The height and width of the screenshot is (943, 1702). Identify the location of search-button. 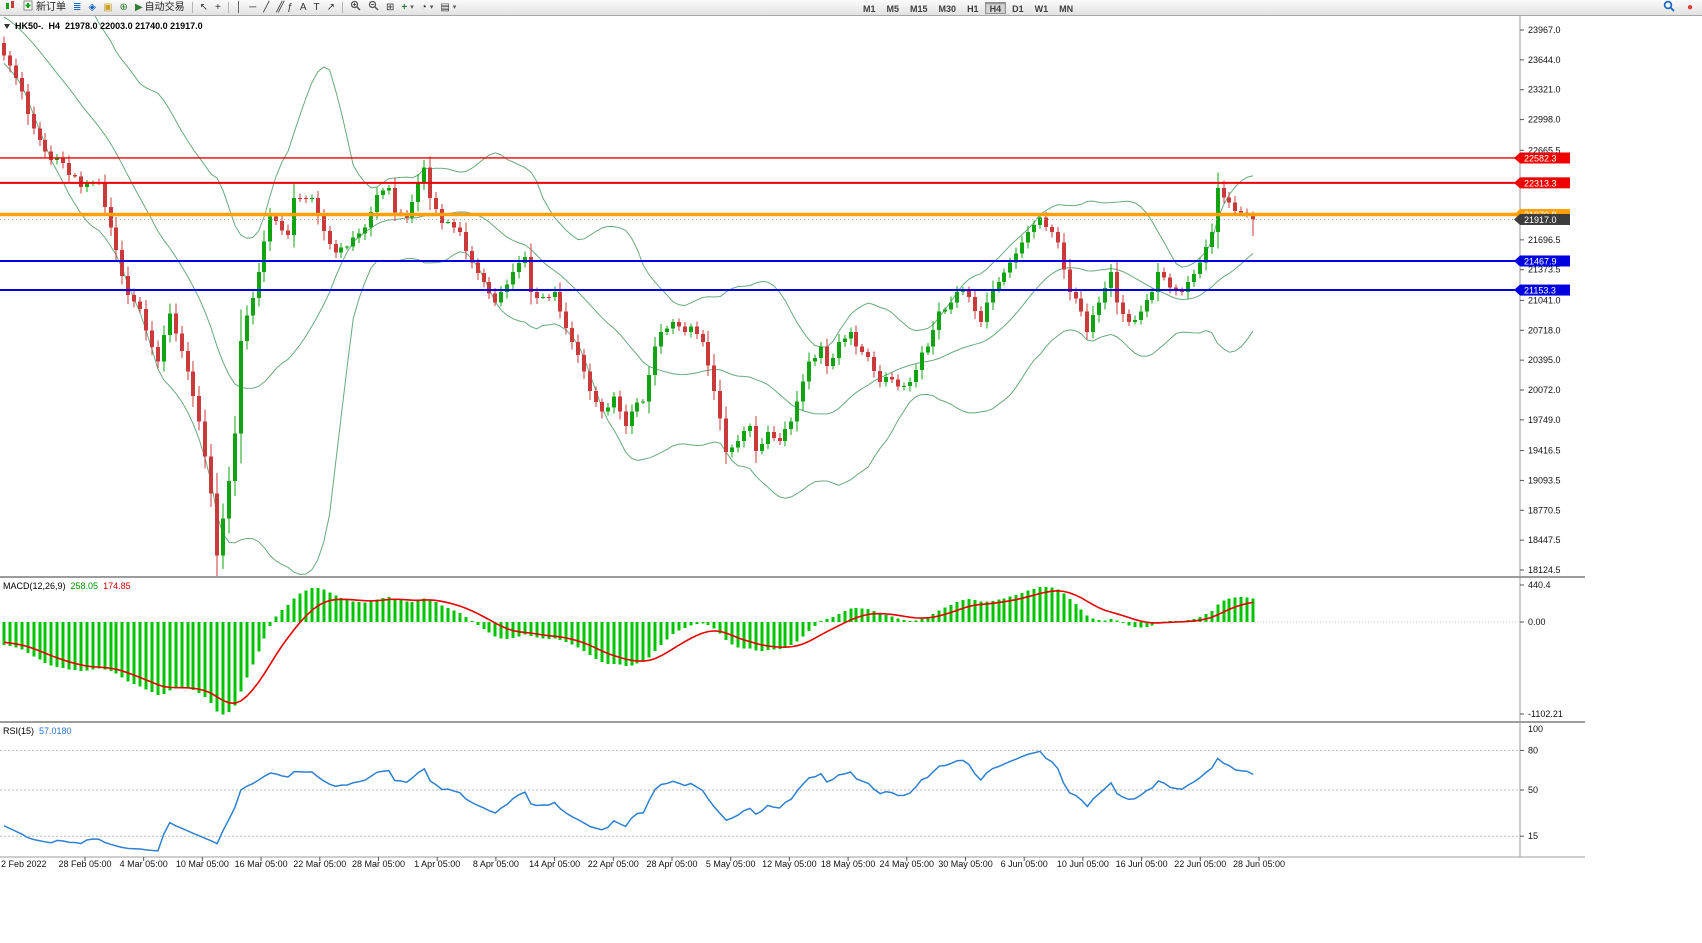
(1669, 8).